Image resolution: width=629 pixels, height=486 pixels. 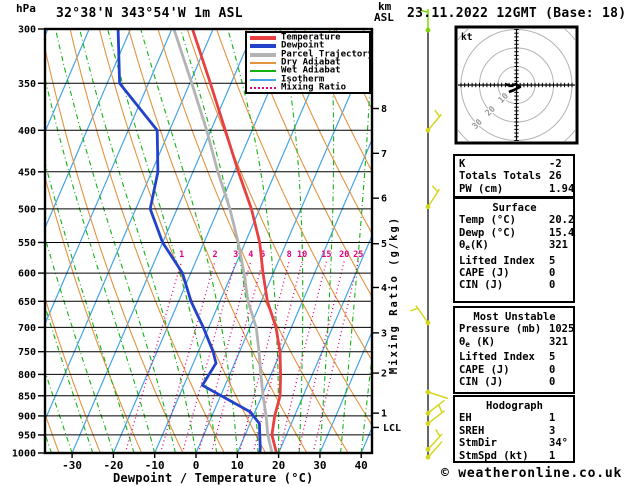 I want to click on legend-item-temperature: Temperature, so click(x=309, y=37).